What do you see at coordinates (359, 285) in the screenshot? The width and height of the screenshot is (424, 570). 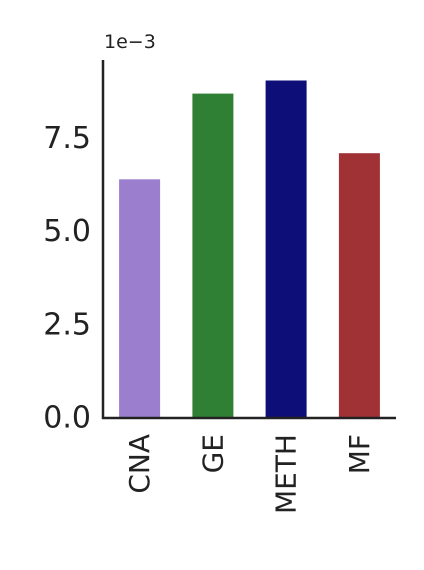 I see `bar-mf` at bounding box center [359, 285].